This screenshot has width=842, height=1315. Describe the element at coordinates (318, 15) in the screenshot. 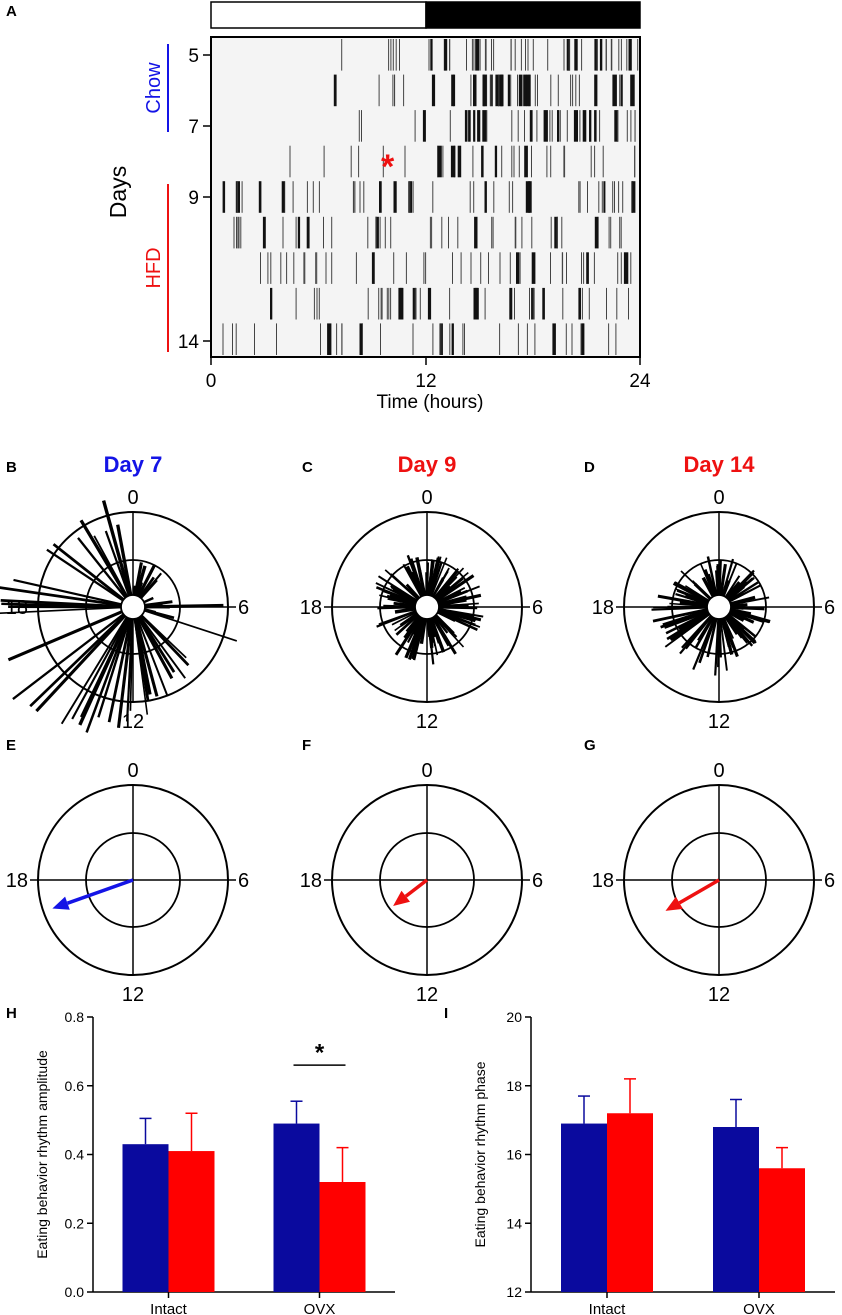

I see `light-phase-bar` at that location.